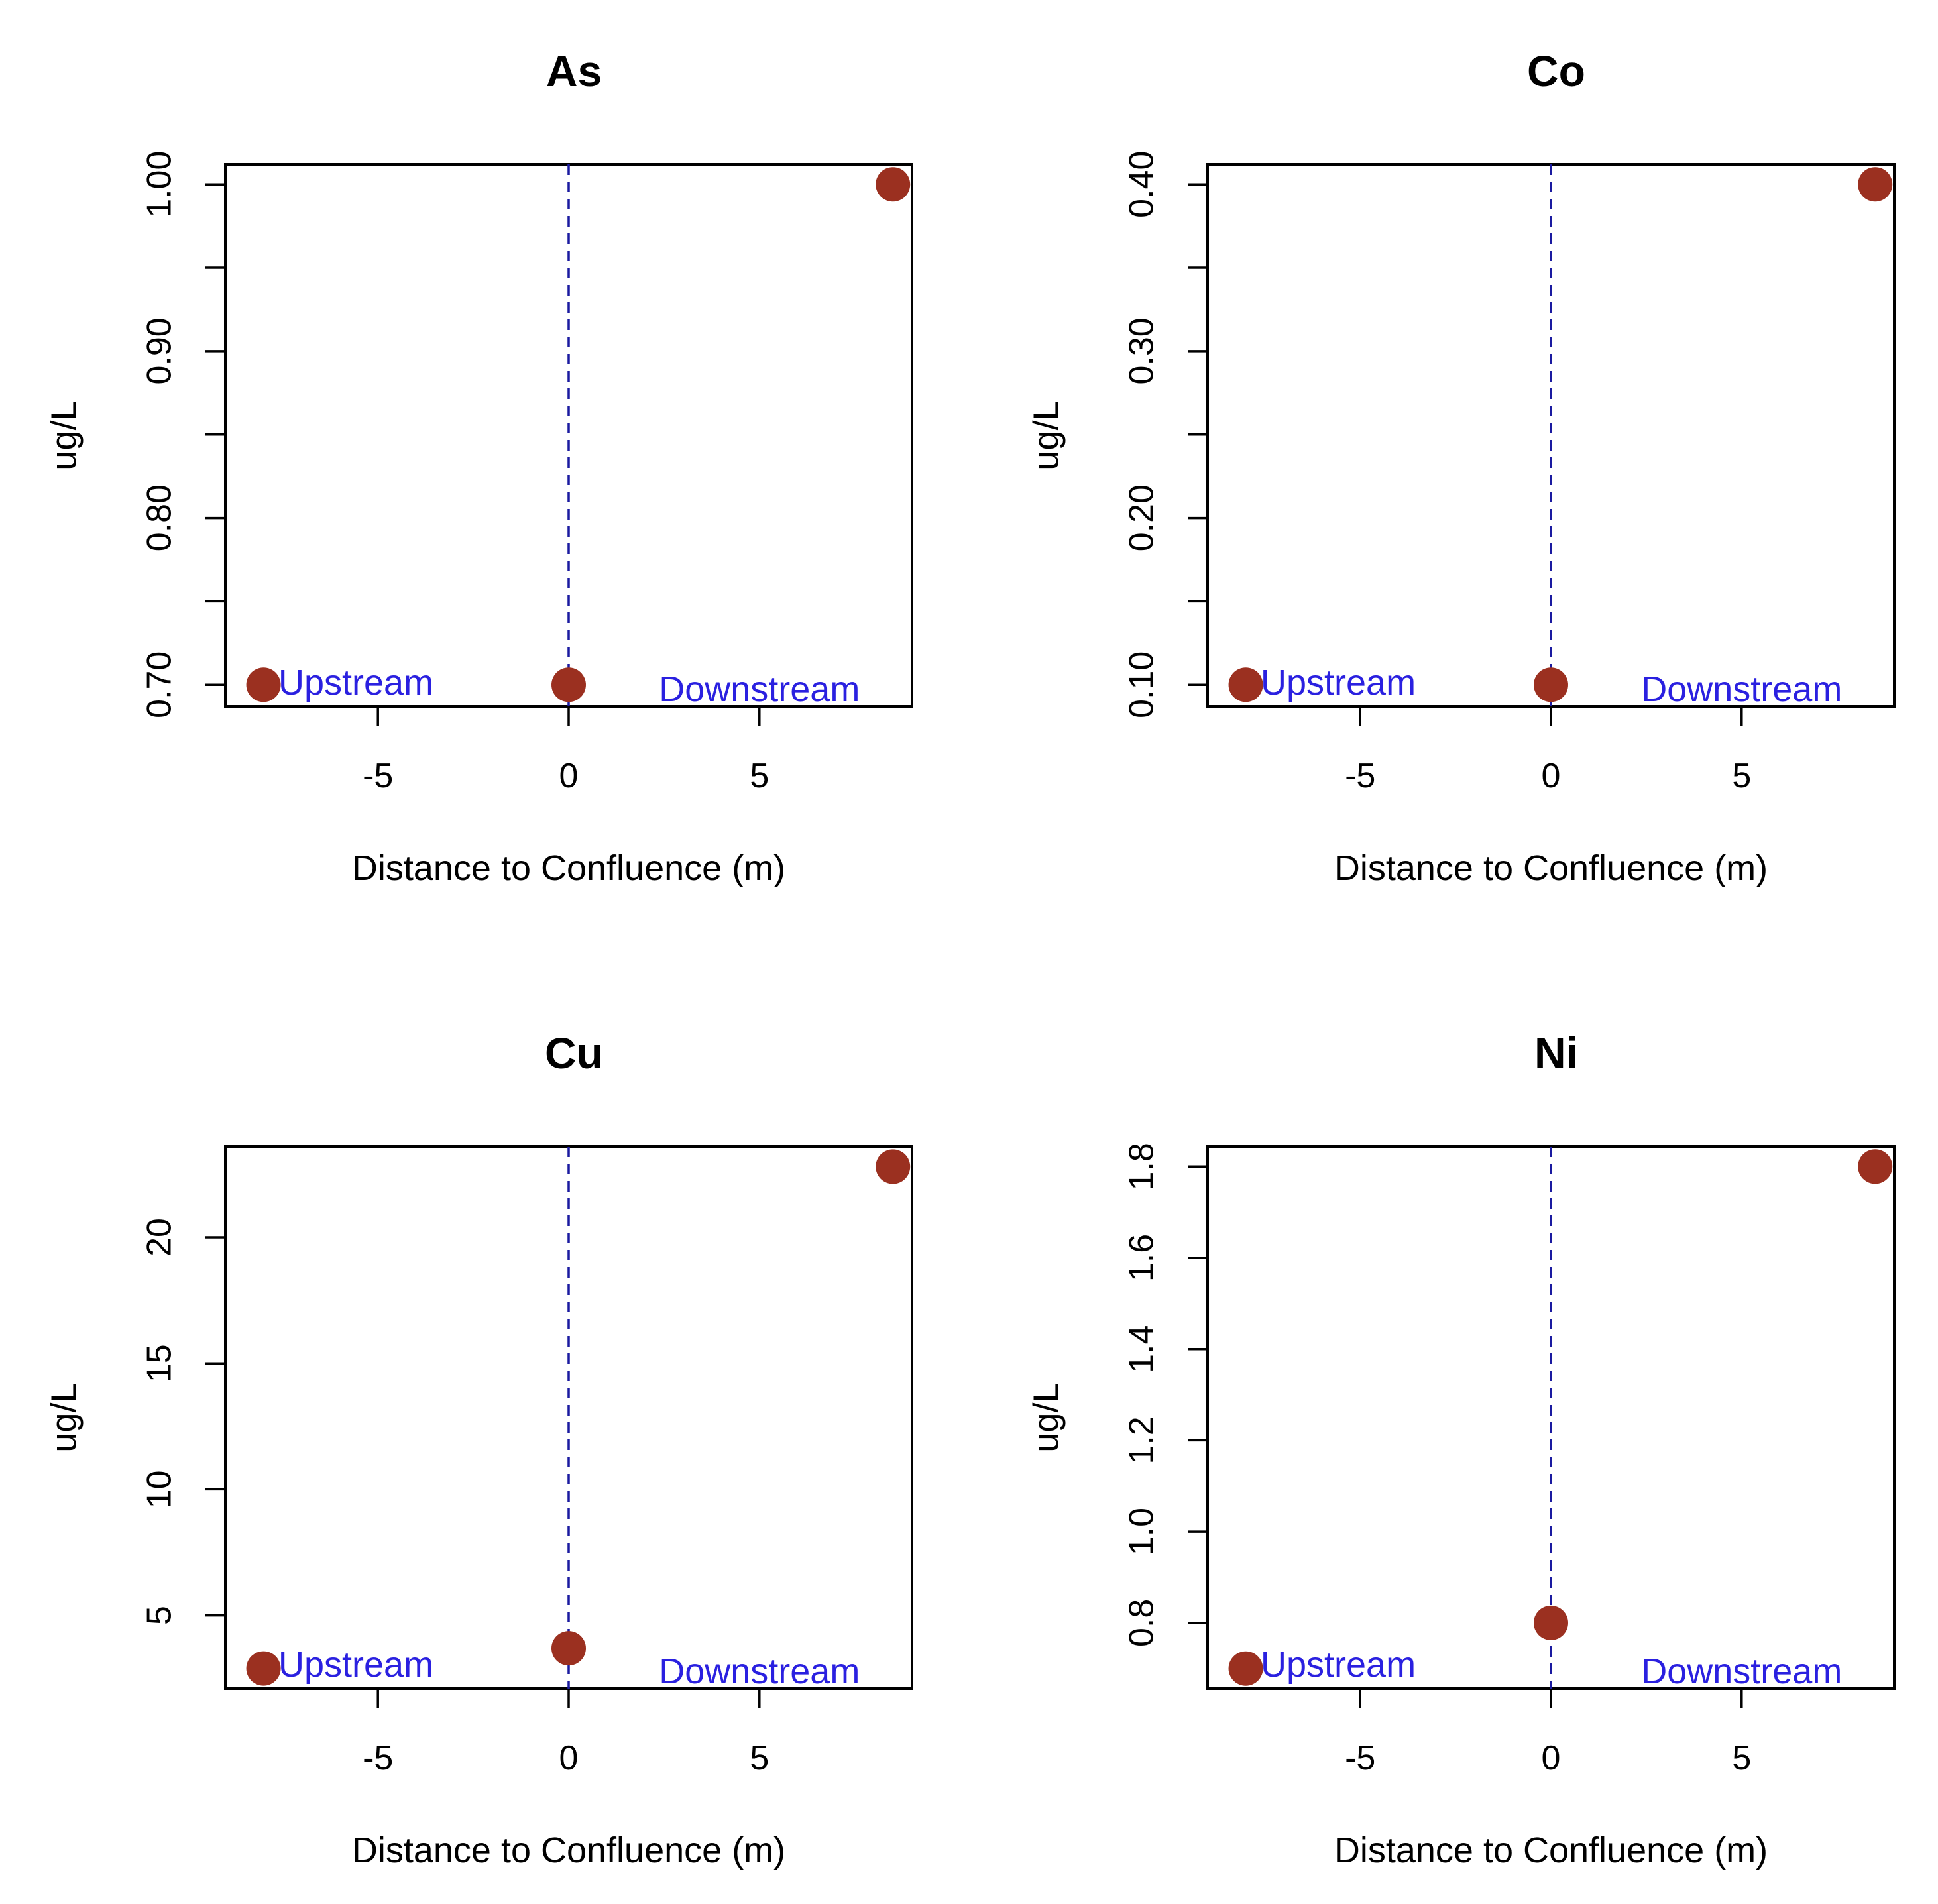 This screenshot has height=1904, width=1938. Describe the element at coordinates (160, 1615) in the screenshot. I see `y-tick-label: 5` at that location.